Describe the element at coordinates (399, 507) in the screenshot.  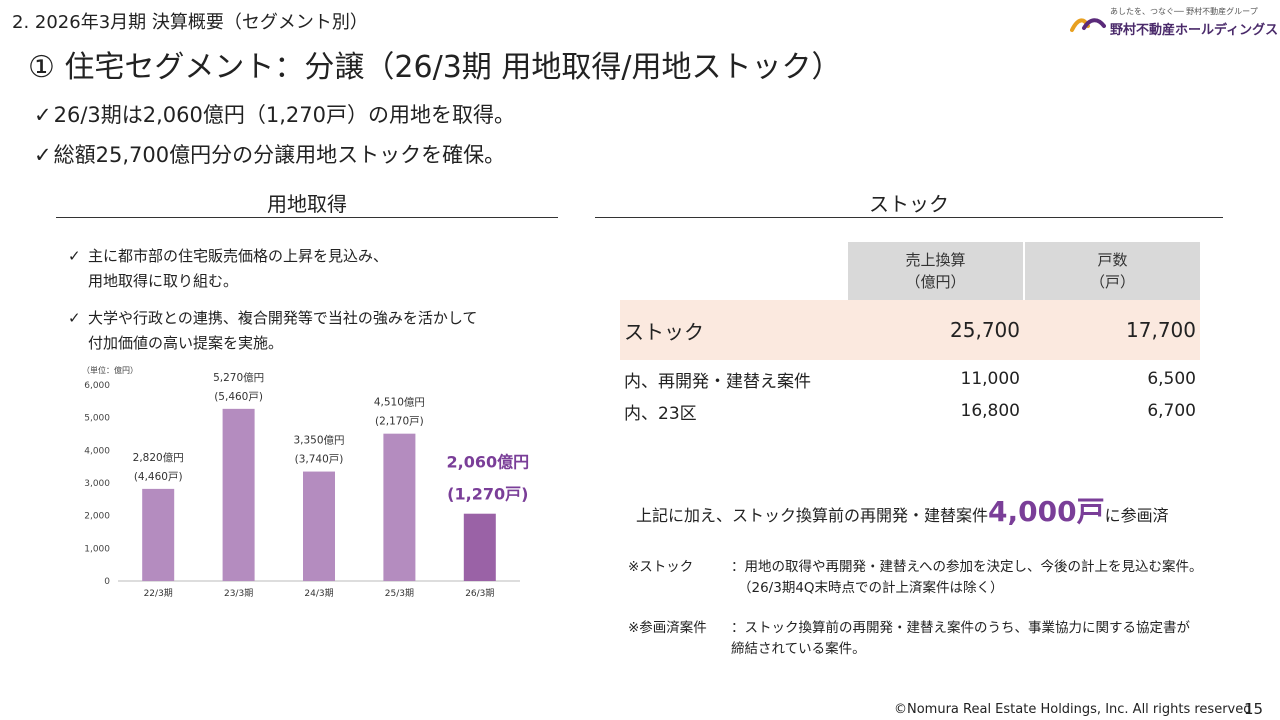
I see `bar-25/3期` at that location.